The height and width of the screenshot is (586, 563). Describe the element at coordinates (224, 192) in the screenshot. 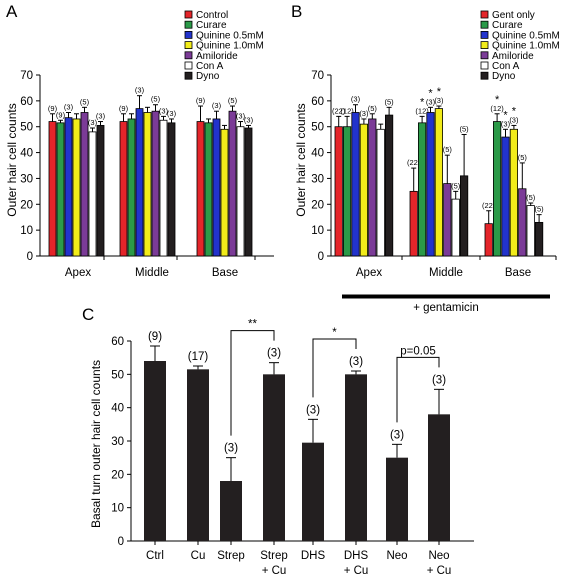

I see `panel-a-bar-quinine-1-0mm-base` at that location.